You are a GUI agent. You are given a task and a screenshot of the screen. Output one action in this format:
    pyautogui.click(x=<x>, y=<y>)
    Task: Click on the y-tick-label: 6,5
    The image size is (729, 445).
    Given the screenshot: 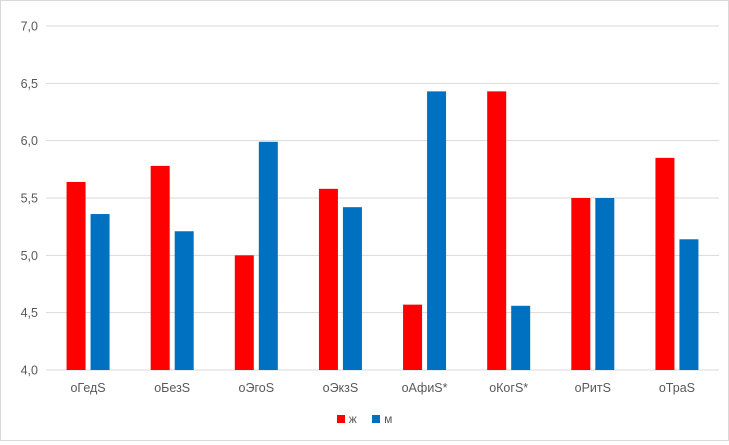 What is the action you would take?
    pyautogui.click(x=29, y=84)
    